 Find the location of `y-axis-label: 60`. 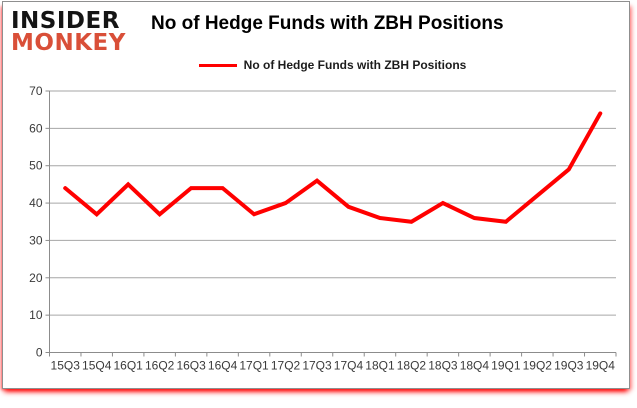

y-axis-label: 60 is located at coordinates (36, 128).